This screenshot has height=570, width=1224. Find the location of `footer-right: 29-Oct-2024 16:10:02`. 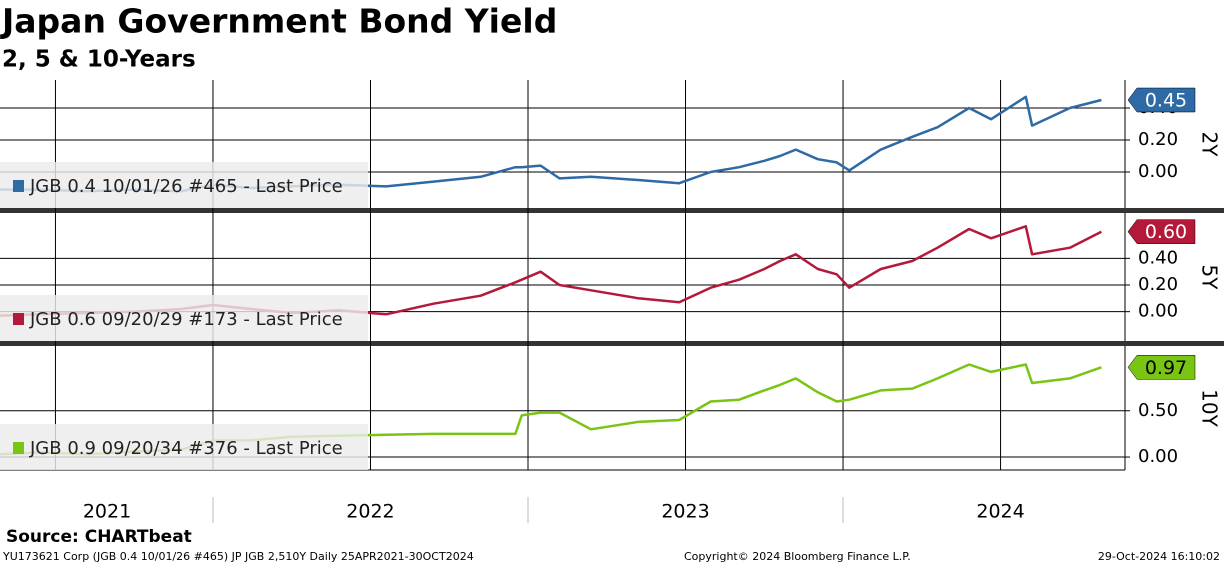

footer-right: 29-Oct-2024 16:10:02 is located at coordinates (1159, 556).